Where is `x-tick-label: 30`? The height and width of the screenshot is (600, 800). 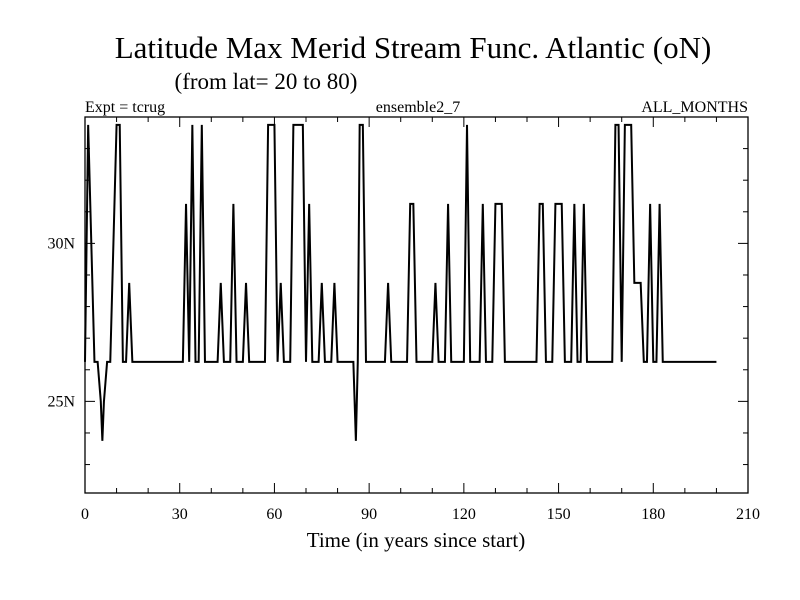 x-tick-label: 30 is located at coordinates (180, 514).